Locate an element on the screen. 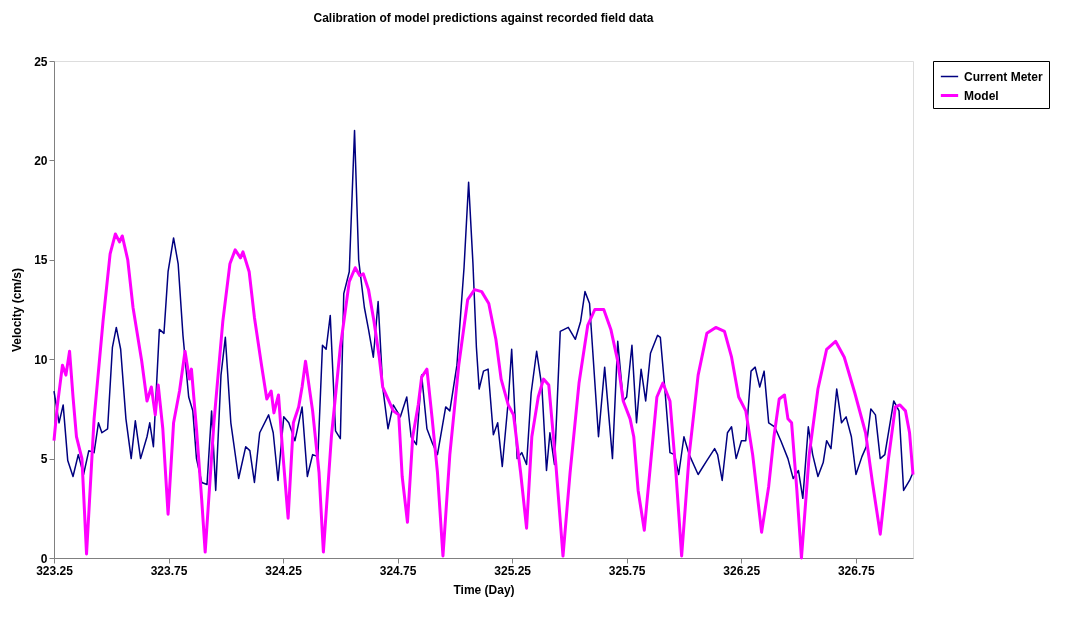 The image size is (1069, 617). legend-label: Current Meter is located at coordinates (1004, 76).